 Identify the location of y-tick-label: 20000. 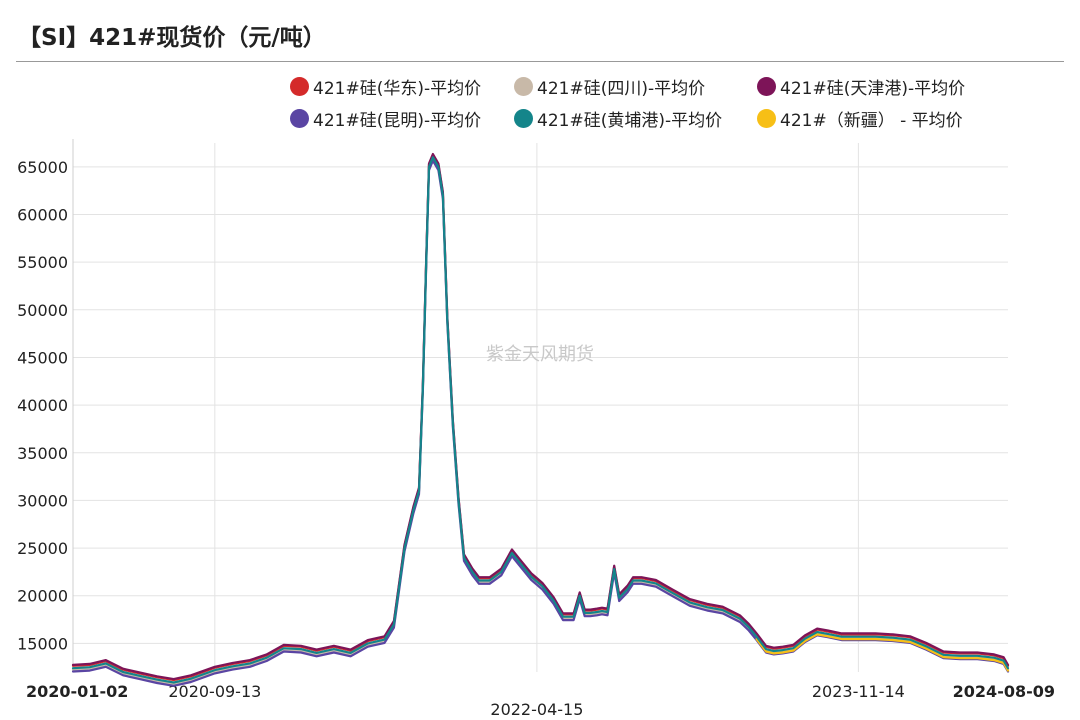
(42, 596).